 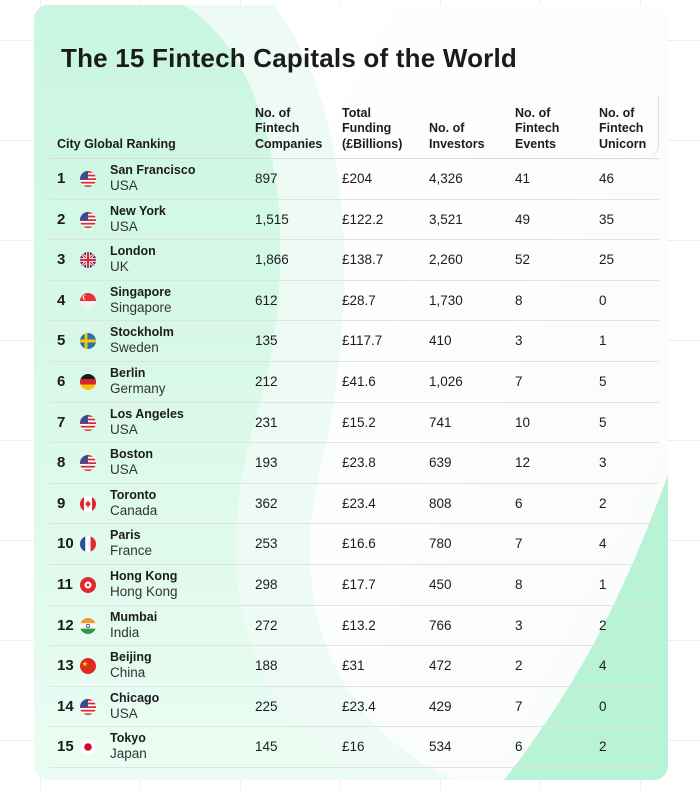 What do you see at coordinates (363, 260) in the screenshot?
I see `funding-cell: £138.7` at bounding box center [363, 260].